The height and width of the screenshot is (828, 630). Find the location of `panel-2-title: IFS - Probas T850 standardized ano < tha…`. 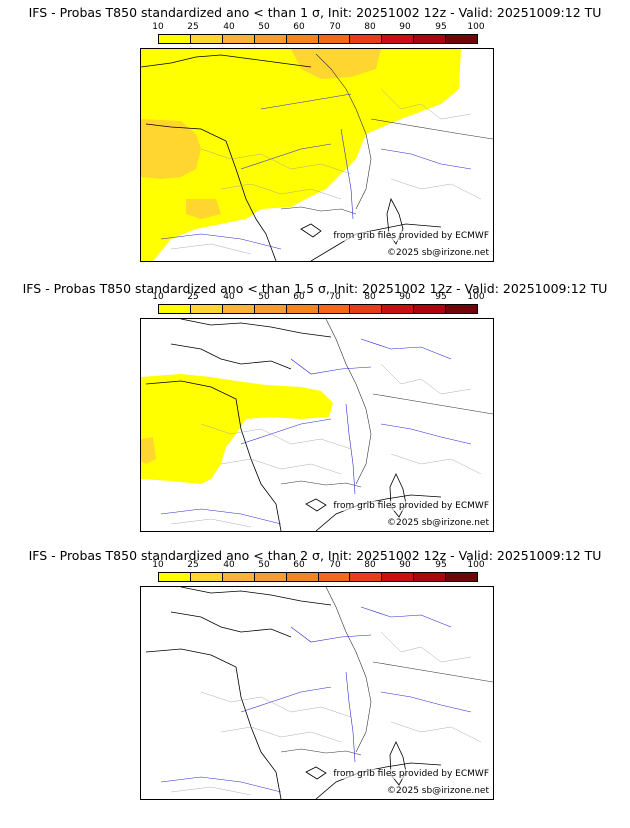

panel-2-title: IFS - Probas T850 standardized ano < tha… is located at coordinates (315, 288).